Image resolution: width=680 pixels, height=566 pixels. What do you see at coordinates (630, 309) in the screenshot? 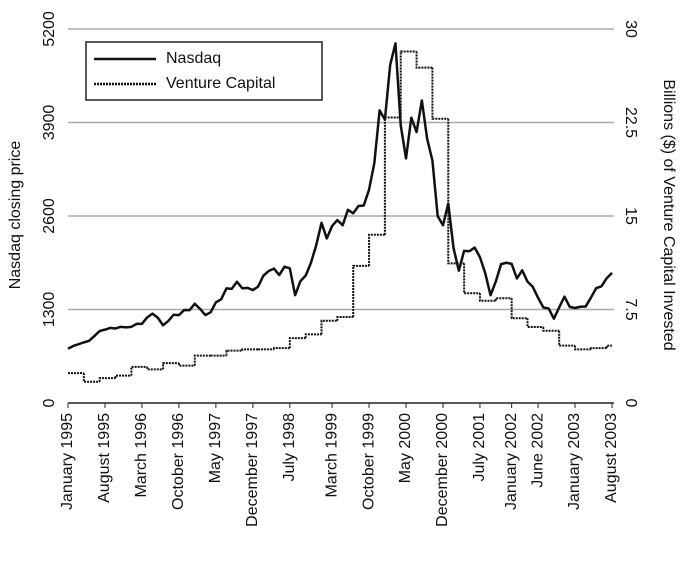
I see `y2-tick-label: 7.5` at bounding box center [630, 309].